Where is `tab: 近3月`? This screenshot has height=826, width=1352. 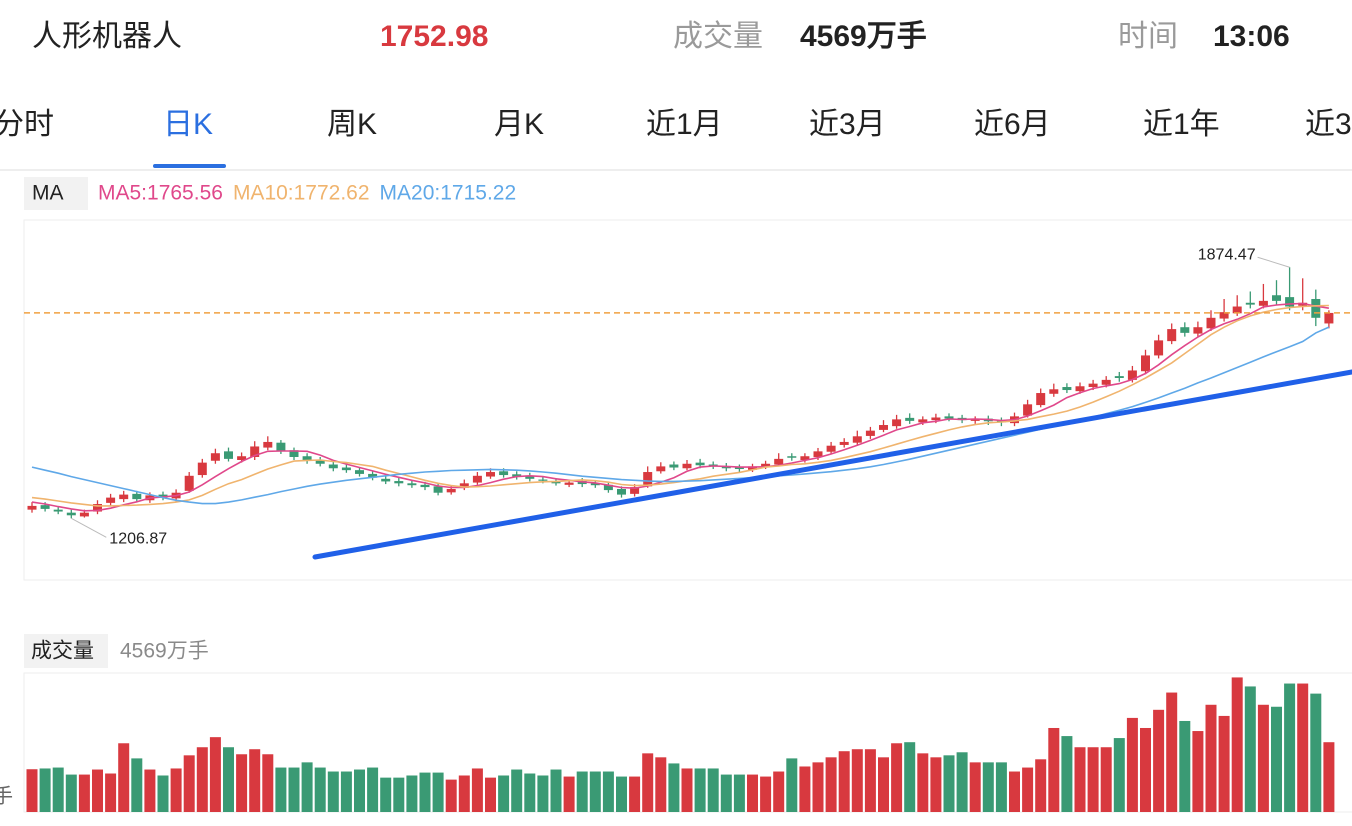
tab: 近3月 is located at coordinates (847, 124).